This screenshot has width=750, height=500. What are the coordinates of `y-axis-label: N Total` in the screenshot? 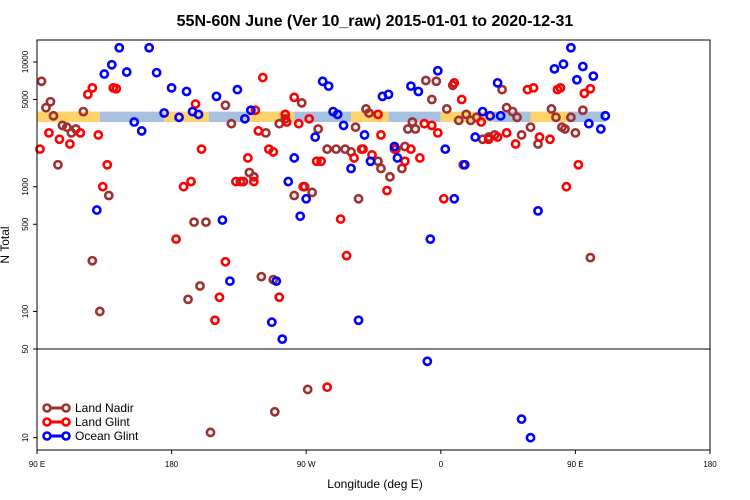 It's located at (6, 244).